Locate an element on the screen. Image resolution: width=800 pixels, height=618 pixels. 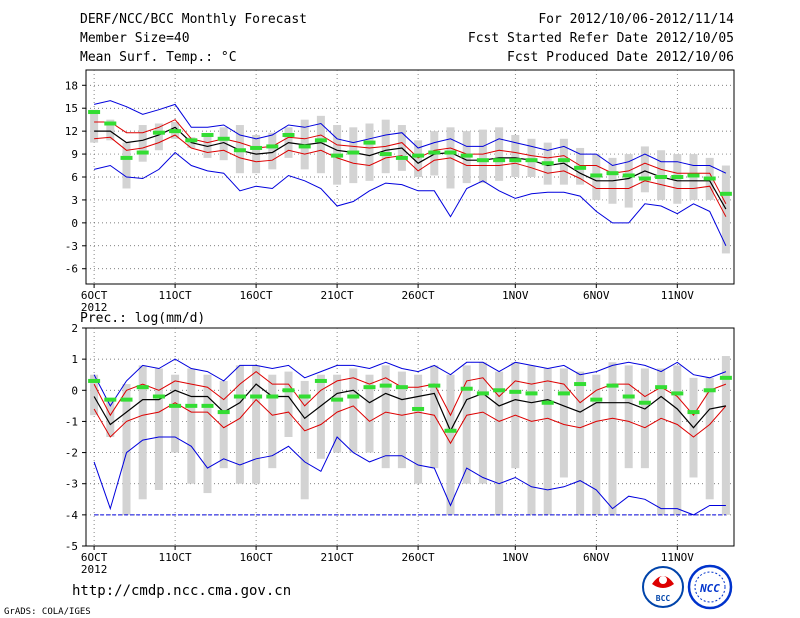
prec-ytick-label: 0 is located at coordinates (74, 390).